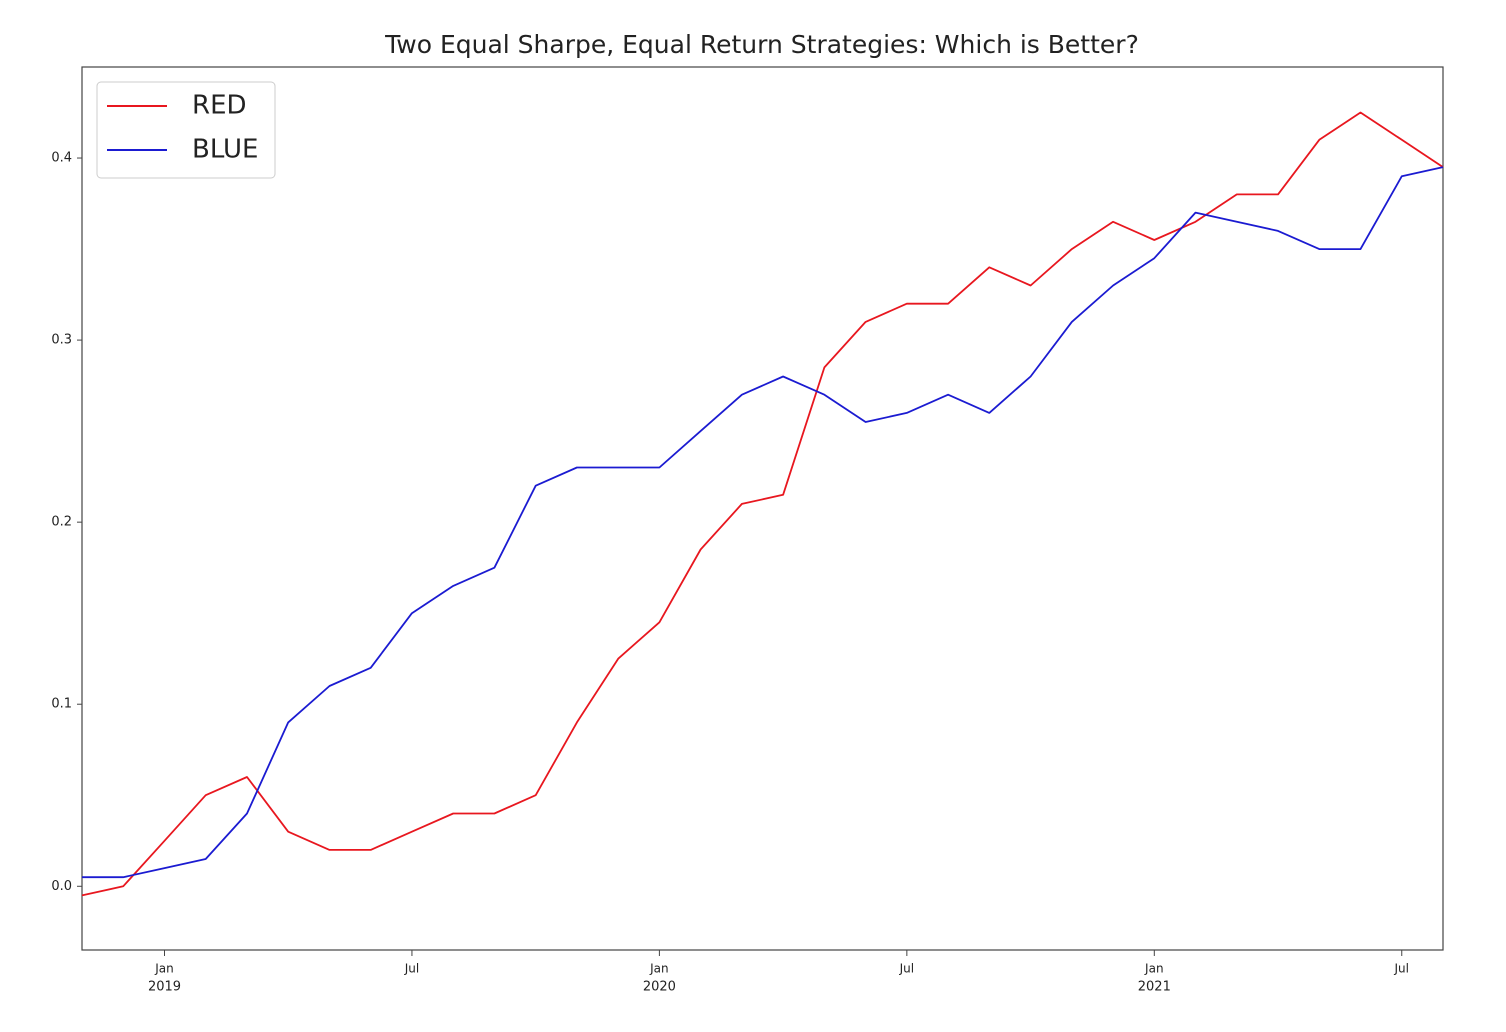 The width and height of the screenshot is (1506, 1032). Describe the element at coordinates (164, 987) in the screenshot. I see `x-tick-year: 2019` at that location.